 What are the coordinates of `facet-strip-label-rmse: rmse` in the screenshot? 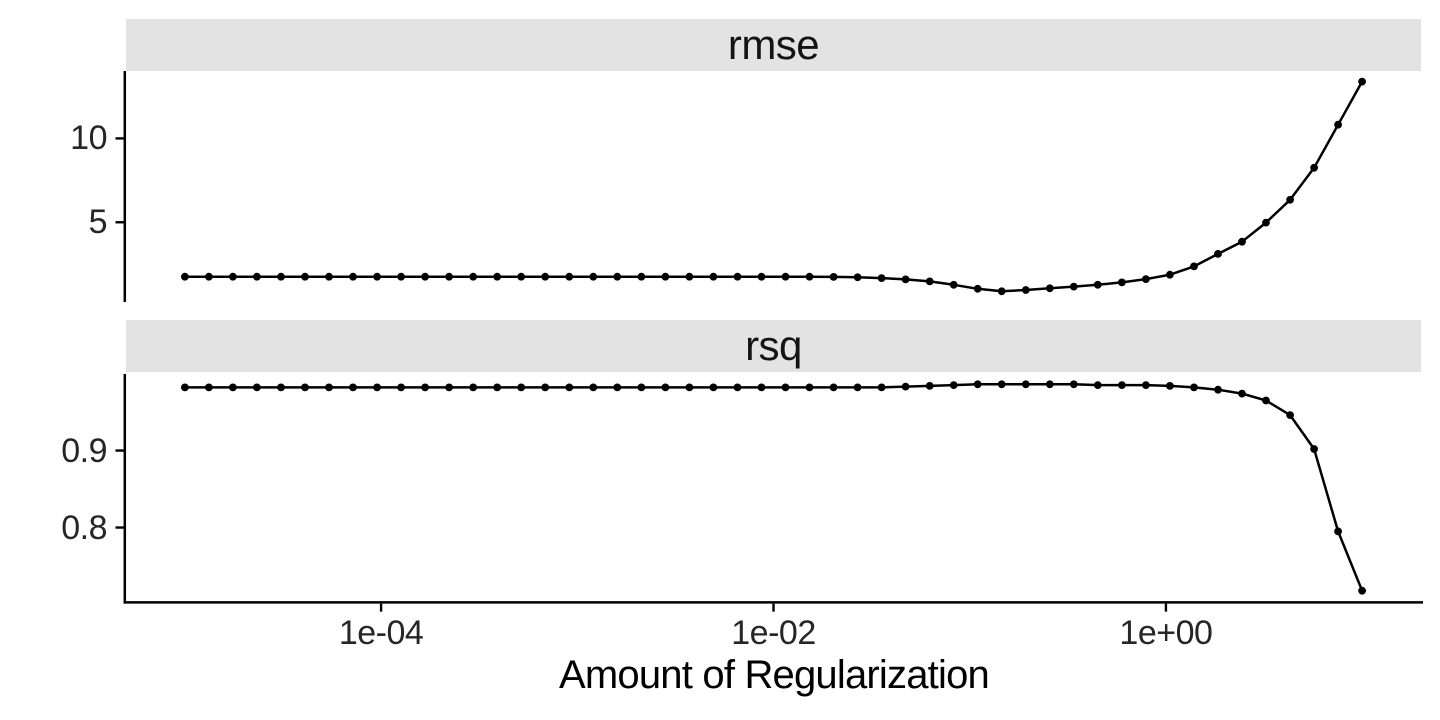 It's located at (773, 44).